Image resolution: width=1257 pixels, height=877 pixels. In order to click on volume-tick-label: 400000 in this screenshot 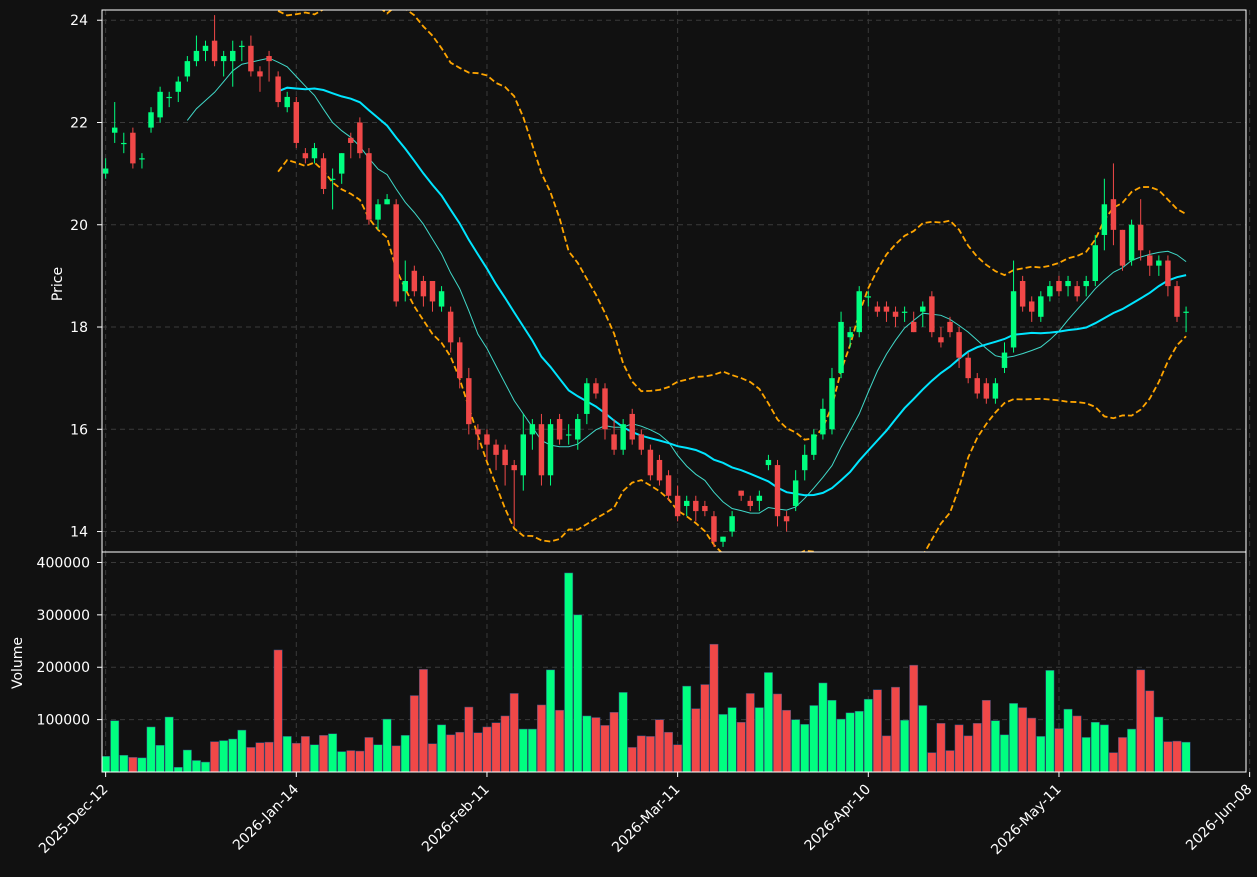, I will do `click(63, 563)`.